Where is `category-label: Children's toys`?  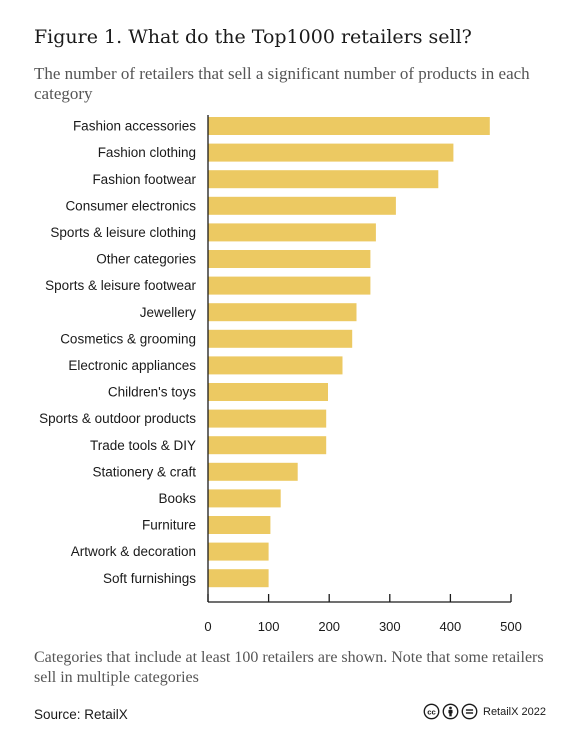 category-label: Children's toys is located at coordinates (152, 392).